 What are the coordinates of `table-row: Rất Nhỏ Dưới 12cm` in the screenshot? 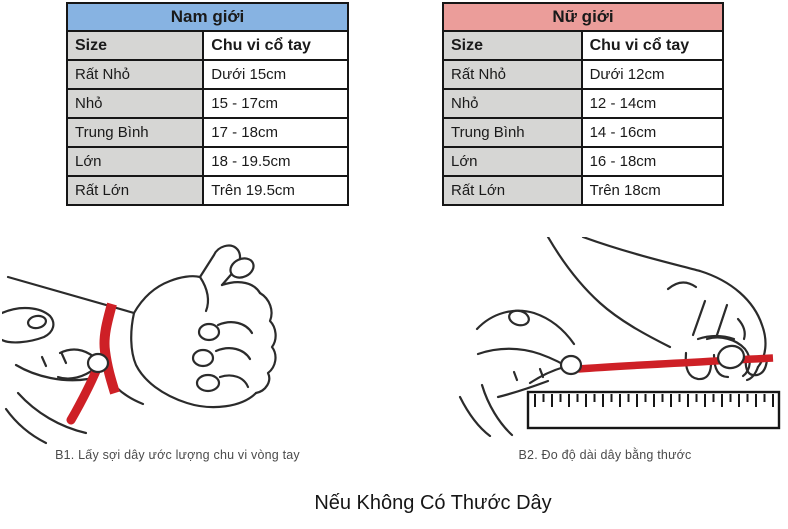 It's located at (583, 74).